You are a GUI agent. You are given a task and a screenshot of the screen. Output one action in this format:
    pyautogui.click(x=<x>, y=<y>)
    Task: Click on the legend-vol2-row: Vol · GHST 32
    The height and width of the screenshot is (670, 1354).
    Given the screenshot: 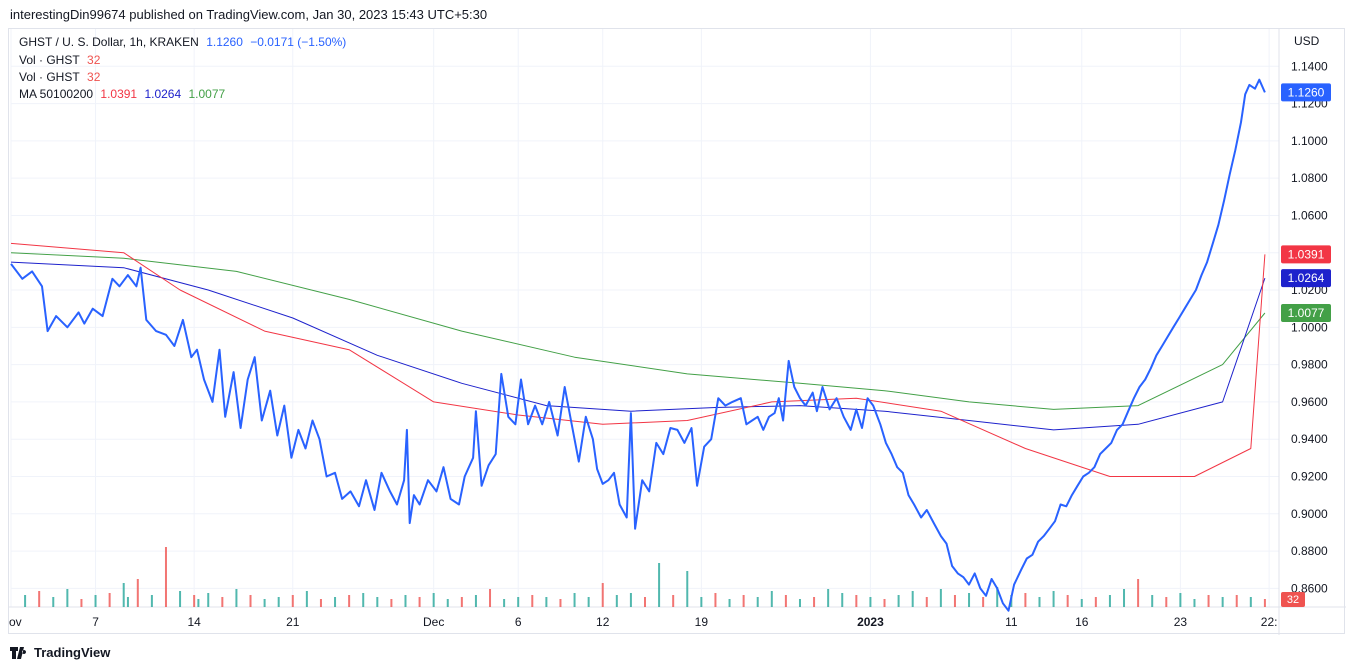 What is the action you would take?
    pyautogui.click(x=61, y=77)
    